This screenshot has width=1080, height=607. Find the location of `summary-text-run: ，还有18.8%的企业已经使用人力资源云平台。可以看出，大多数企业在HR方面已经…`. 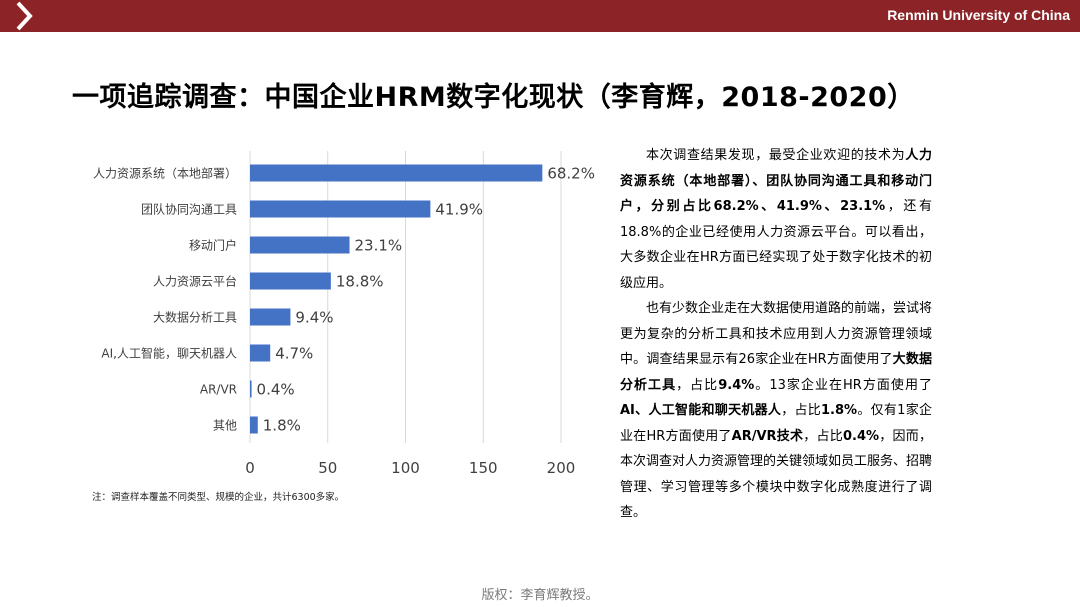

summary-text-run: ，还有18.8%的企业已经使用人力资源云平台。可以看出，大多数企业在HR方面已经… is located at coordinates (776, 245).